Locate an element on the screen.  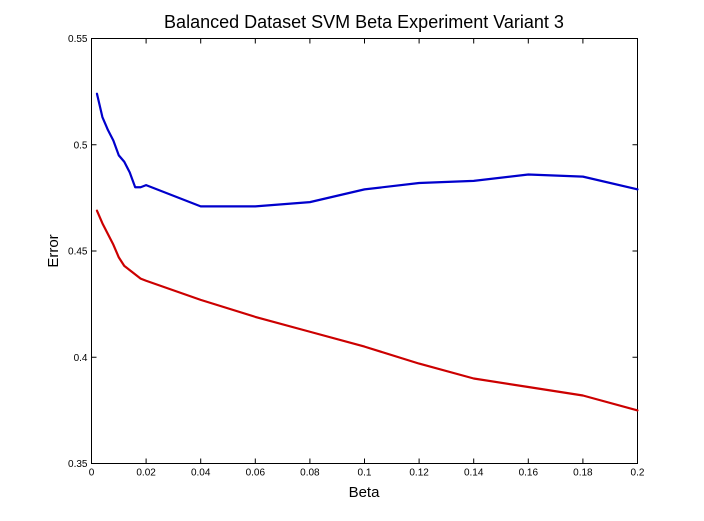
y-tick-label: 0.4 is located at coordinates (81, 358).